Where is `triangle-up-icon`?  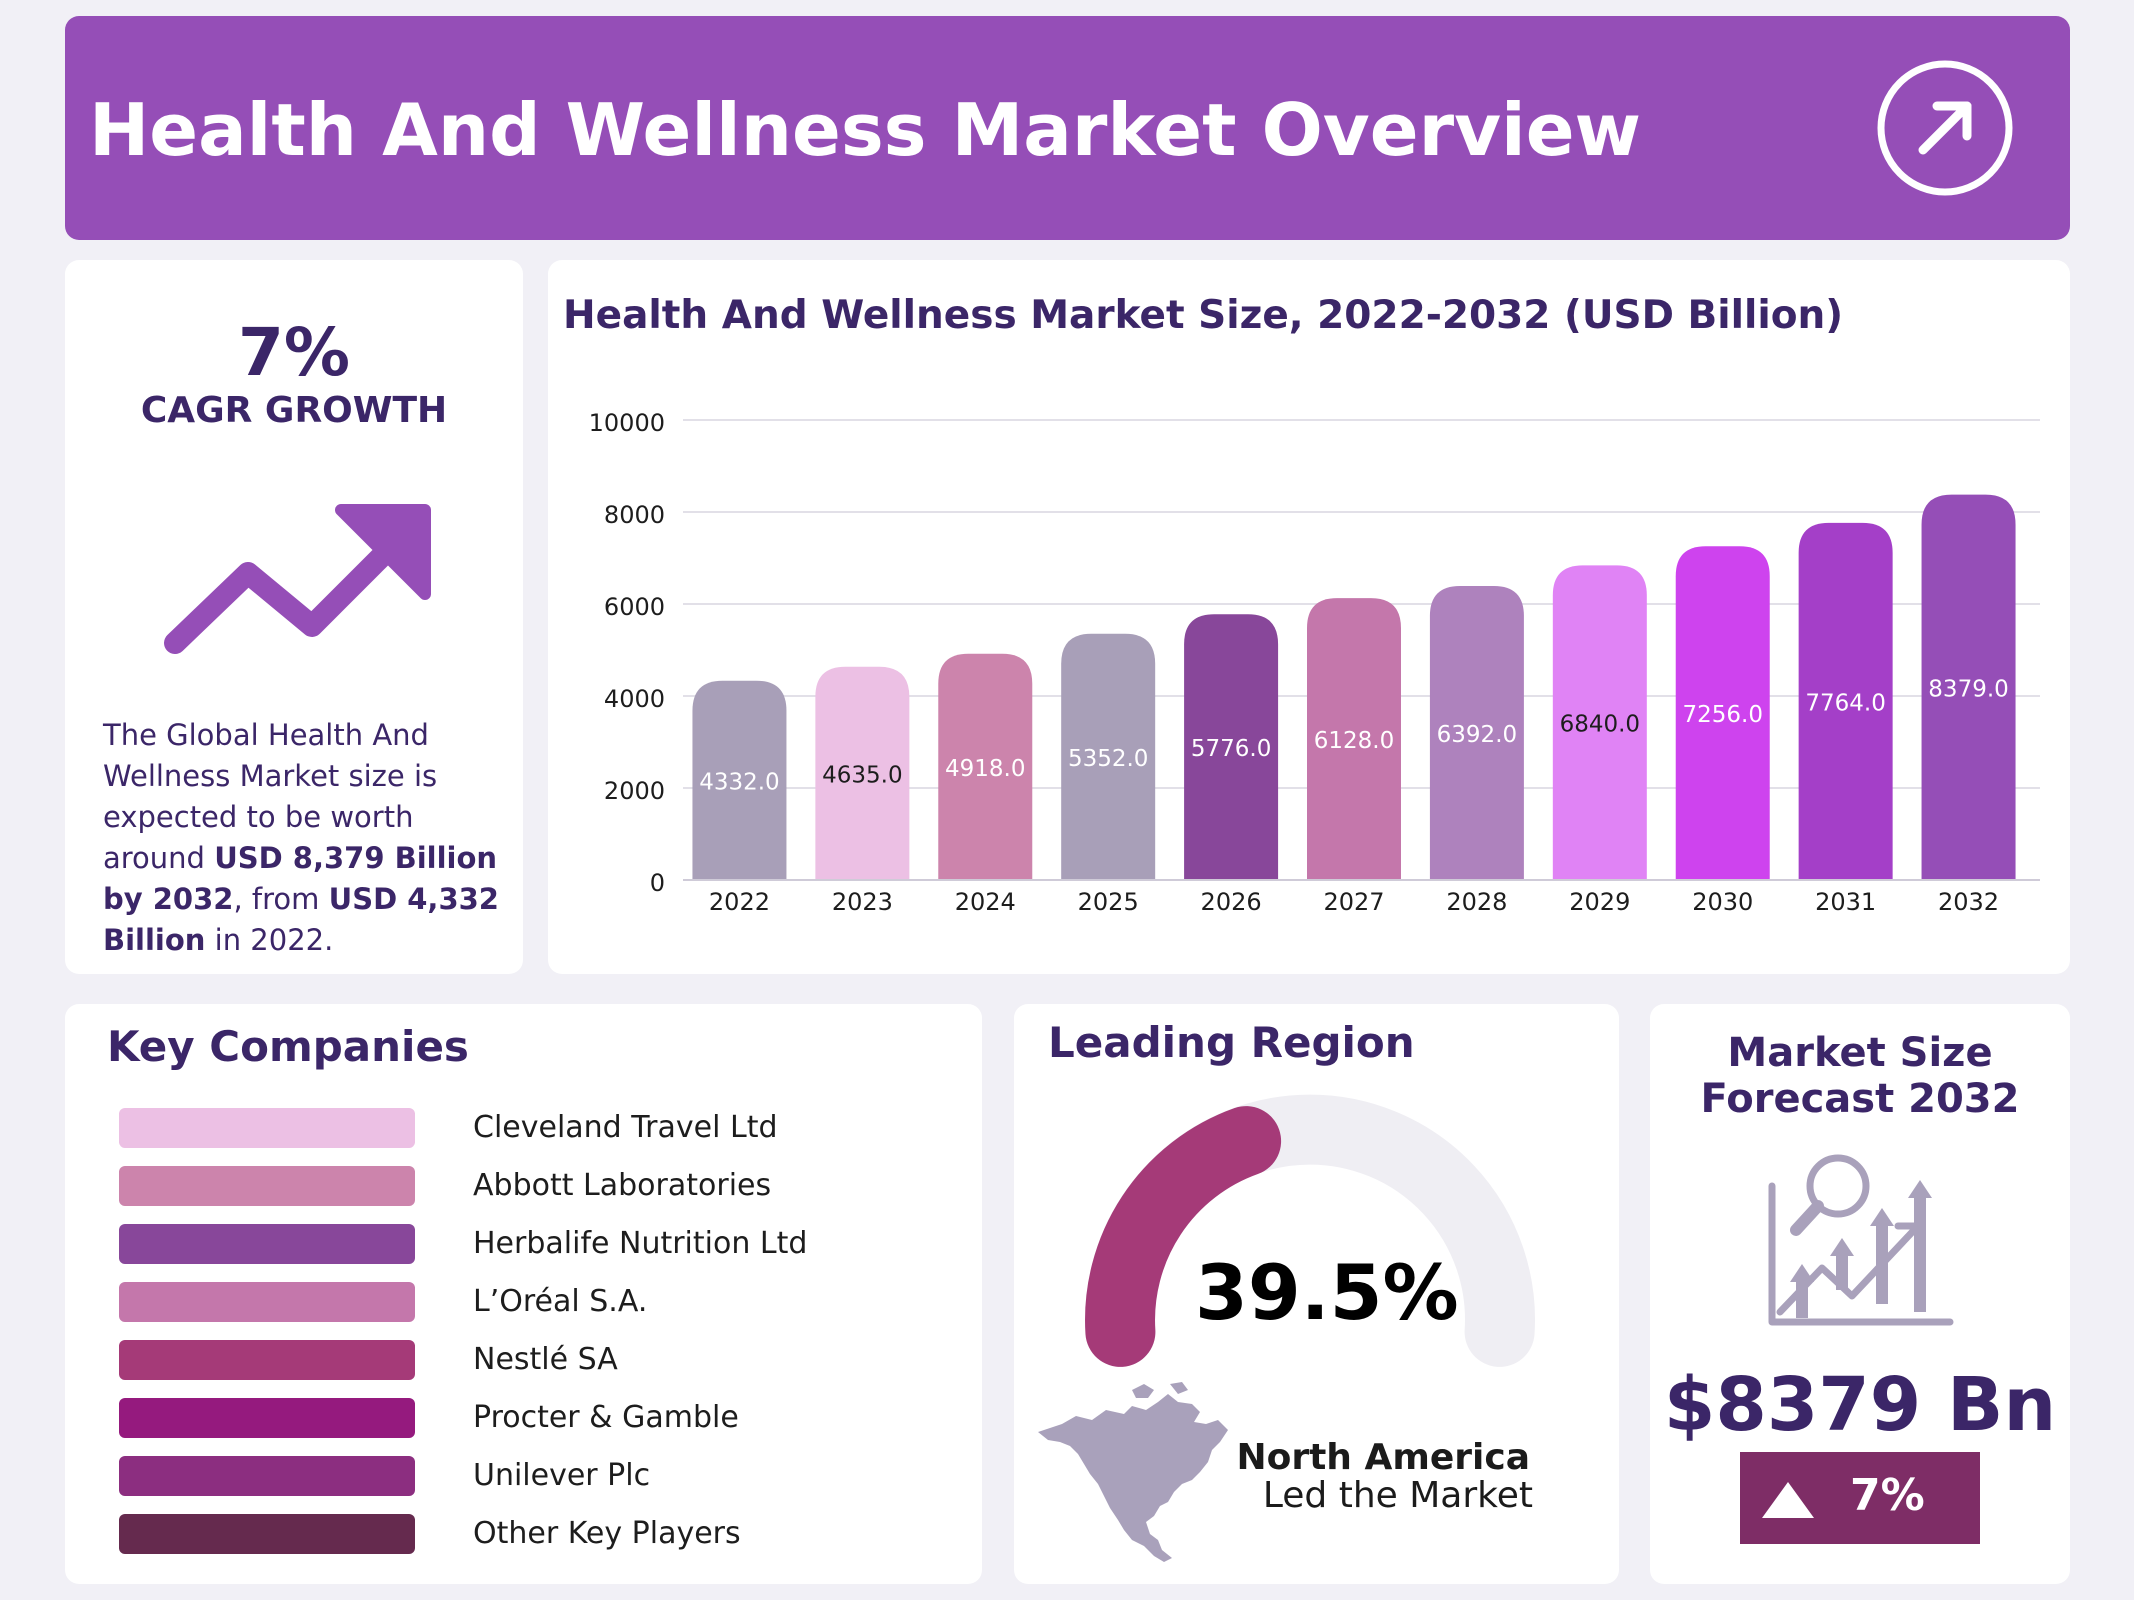 triangle-up-icon is located at coordinates (1788, 1500).